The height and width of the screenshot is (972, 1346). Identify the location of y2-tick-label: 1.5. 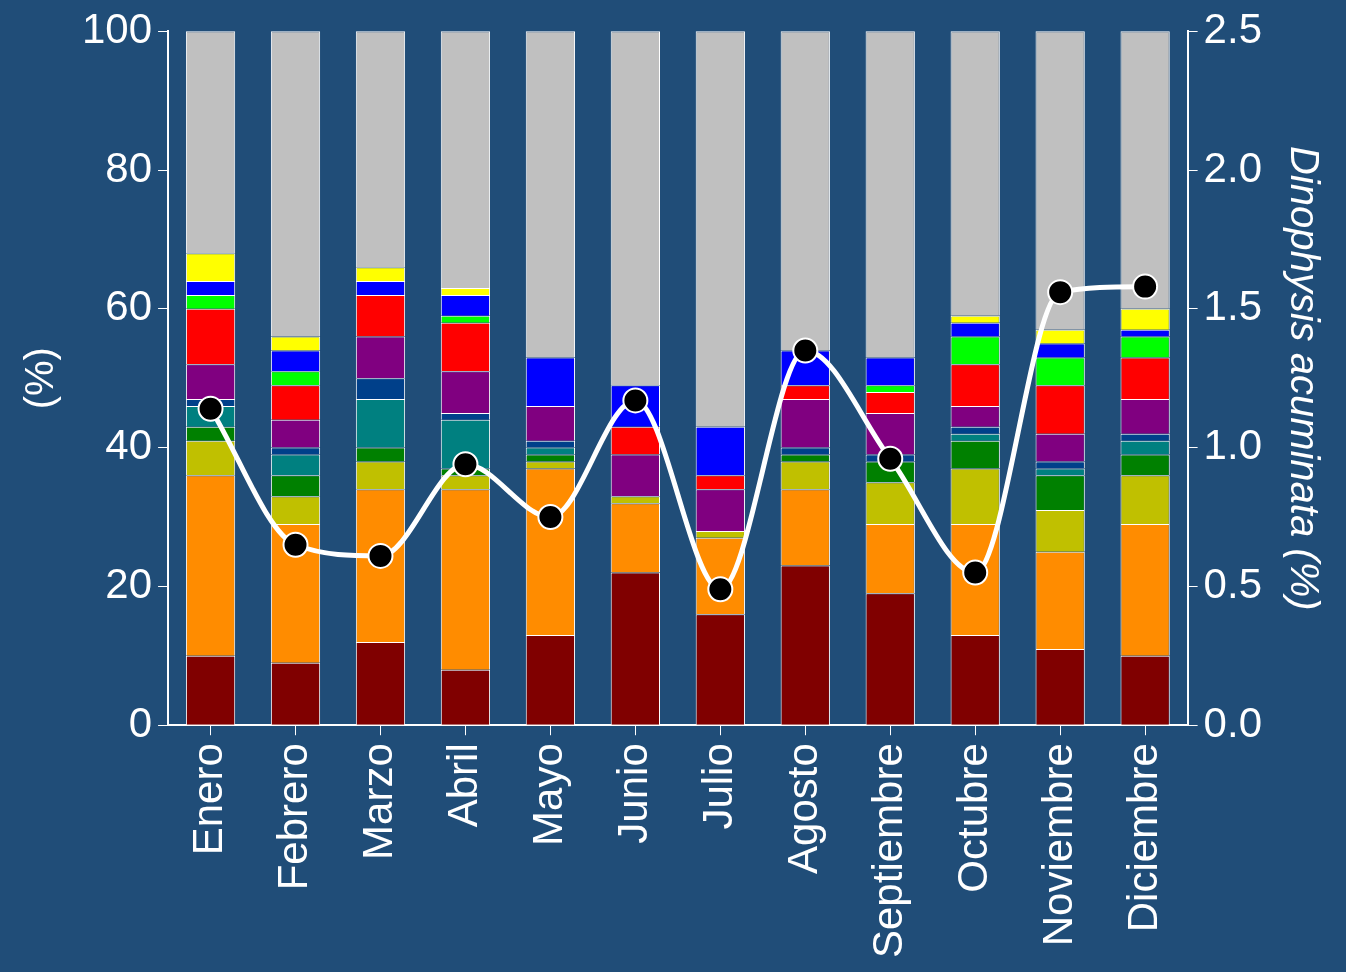
(1232, 306).